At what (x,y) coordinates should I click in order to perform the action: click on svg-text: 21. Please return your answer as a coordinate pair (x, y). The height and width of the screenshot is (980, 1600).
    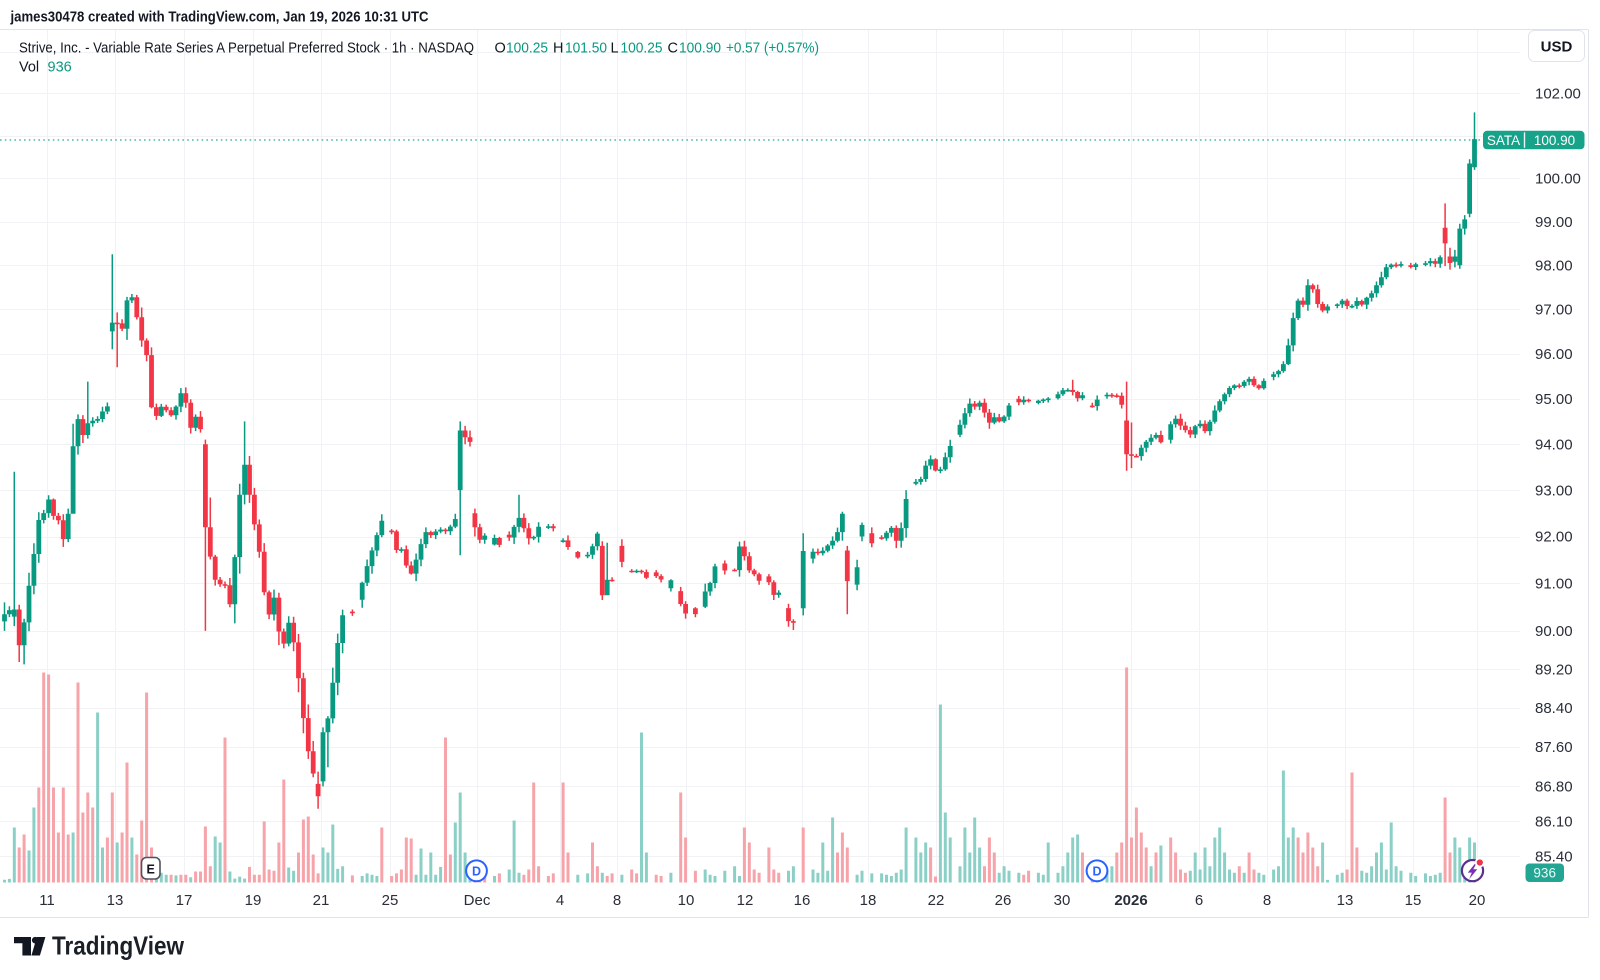
    Looking at the image, I should click on (321, 900).